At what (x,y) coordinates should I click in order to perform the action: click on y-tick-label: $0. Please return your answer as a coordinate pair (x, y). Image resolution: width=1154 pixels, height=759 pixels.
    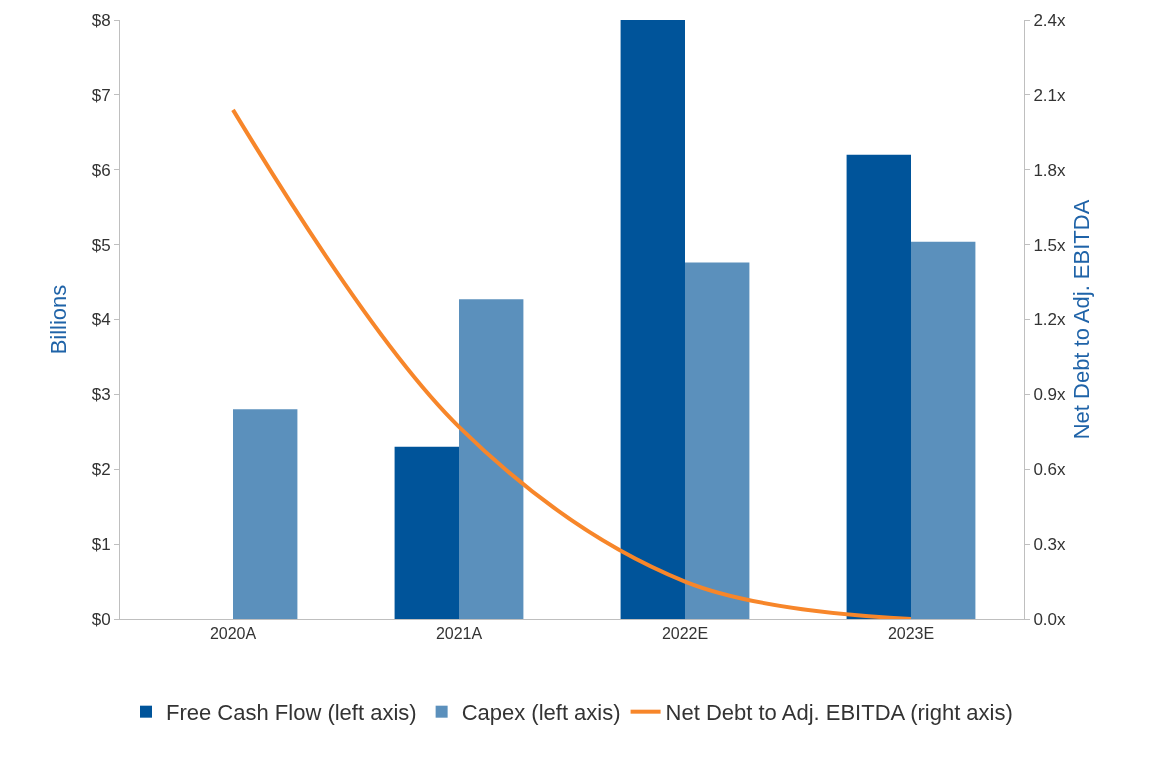
    Looking at the image, I should click on (101, 619).